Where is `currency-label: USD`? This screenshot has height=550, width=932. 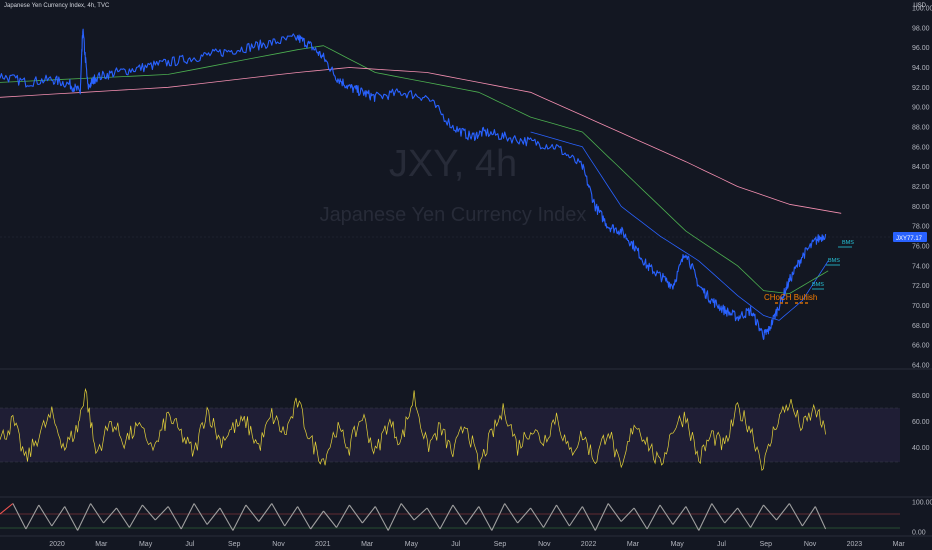 currency-label: USD is located at coordinates (919, 6).